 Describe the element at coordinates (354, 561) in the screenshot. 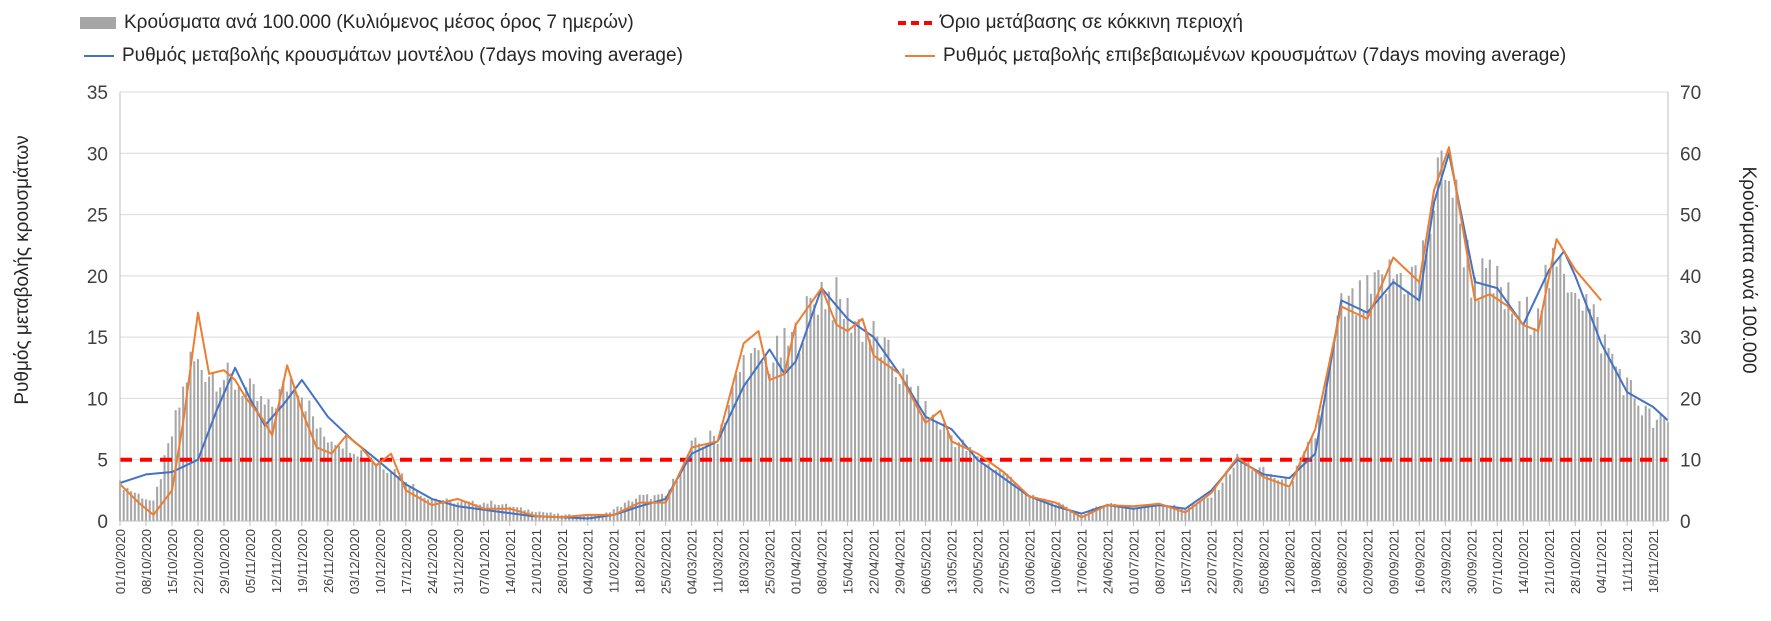

I see `x-tick-label: 03/12/2020` at that location.